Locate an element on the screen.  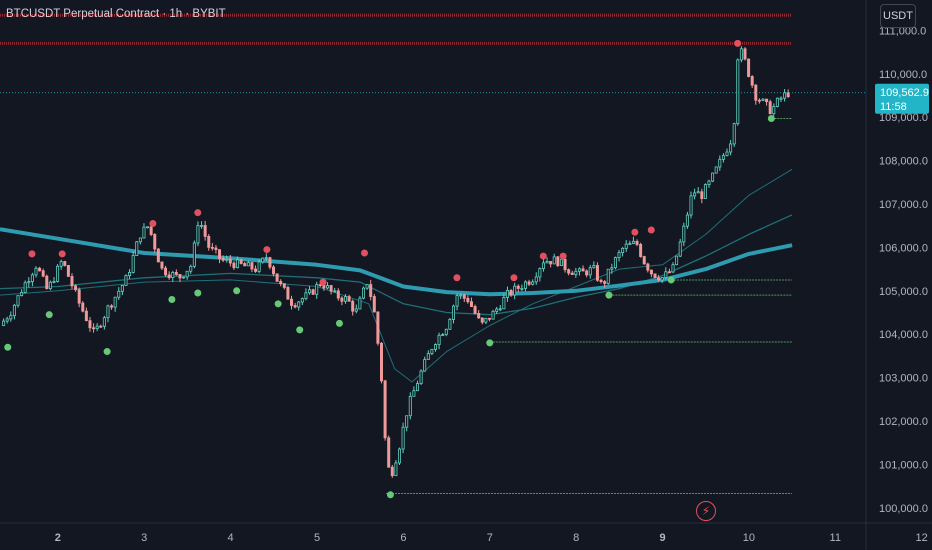
price-tick-label: 111,000.0 is located at coordinates (902, 31).